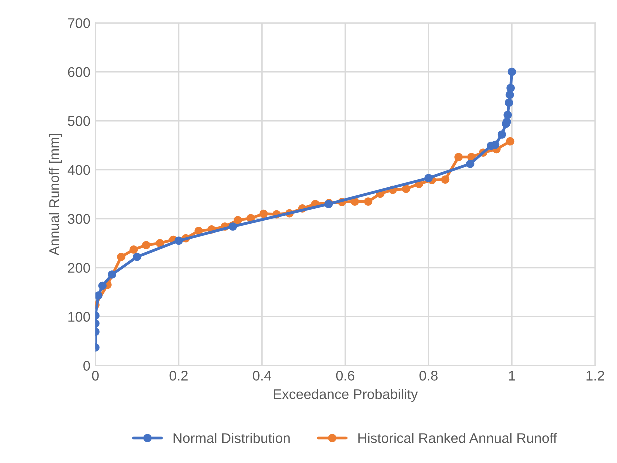 The image size is (617, 463). What do you see at coordinates (232, 438) in the screenshot?
I see `legend-label: Normal Distribution` at bounding box center [232, 438].